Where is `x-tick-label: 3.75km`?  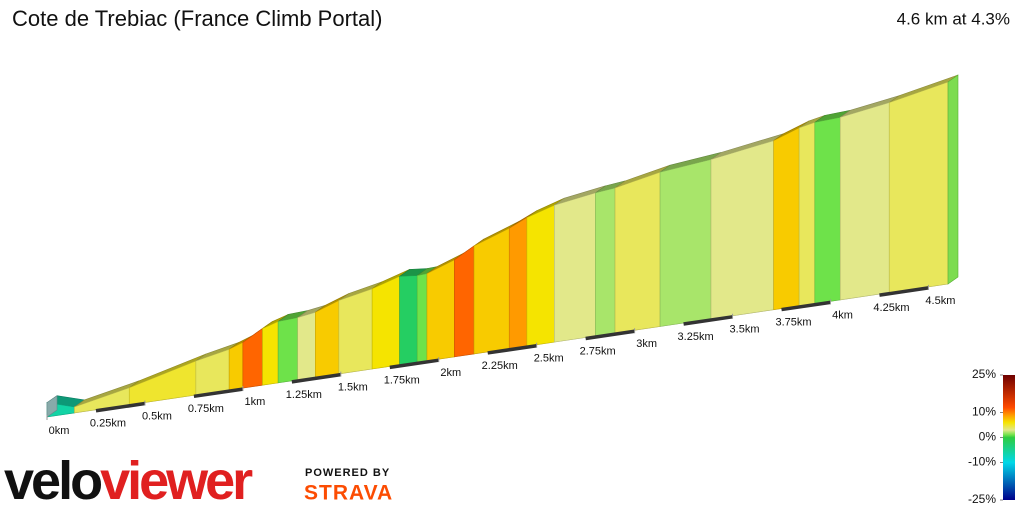
x-tick-label: 3.75km is located at coordinates (793, 322).